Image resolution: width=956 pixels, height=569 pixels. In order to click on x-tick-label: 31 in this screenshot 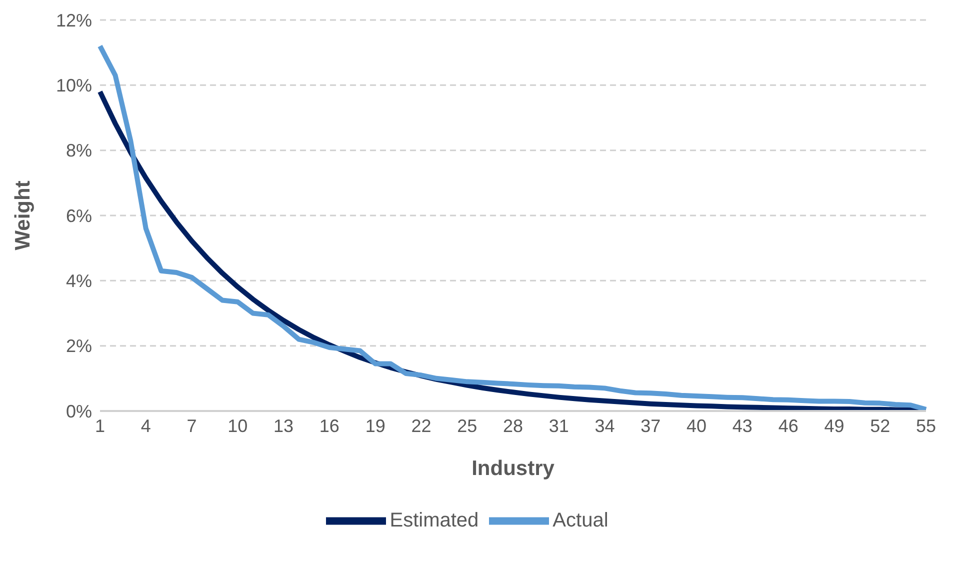, I will do `click(558, 426)`.